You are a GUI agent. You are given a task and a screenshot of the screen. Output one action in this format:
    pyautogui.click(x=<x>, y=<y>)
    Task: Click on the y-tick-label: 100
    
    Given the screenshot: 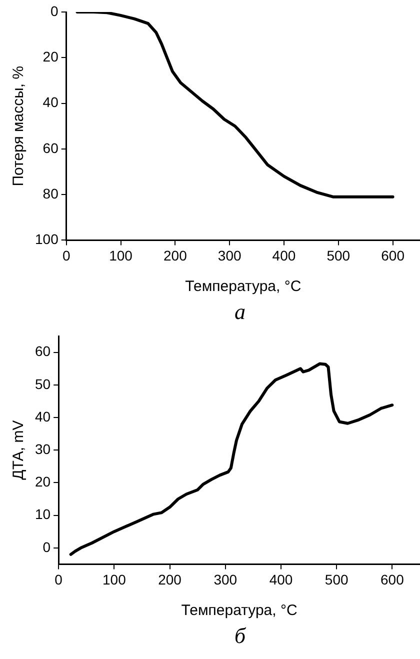 What is the action you would take?
    pyautogui.click(x=47, y=239)
    